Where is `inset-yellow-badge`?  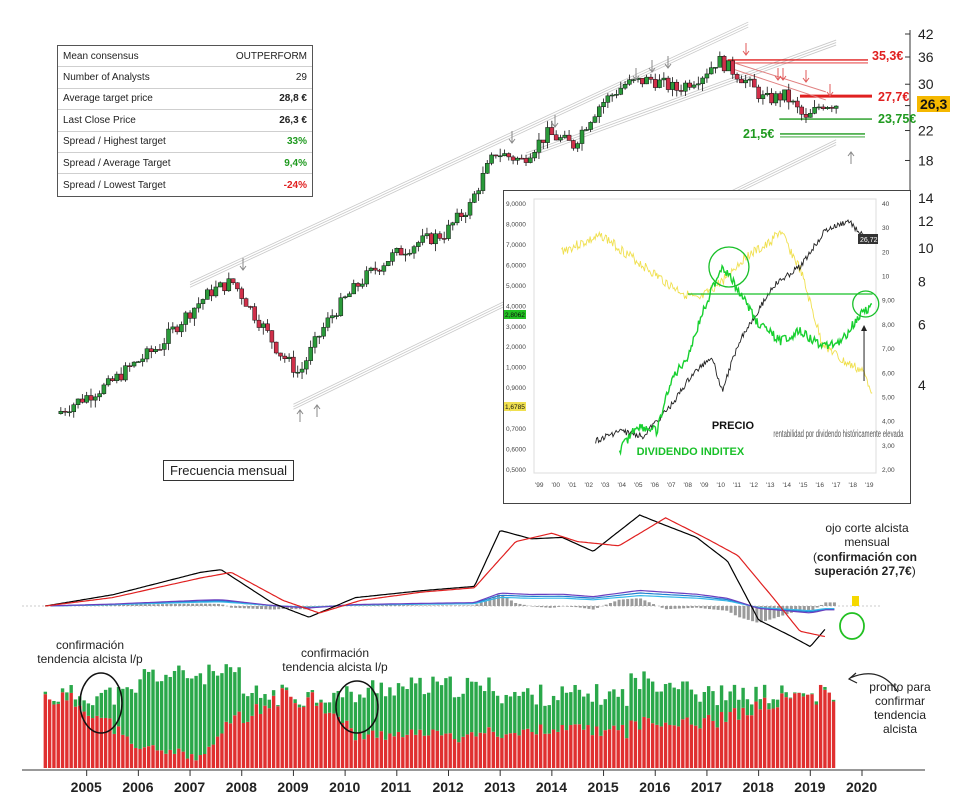
inset-yellow-badge is located at coordinates (515, 406).